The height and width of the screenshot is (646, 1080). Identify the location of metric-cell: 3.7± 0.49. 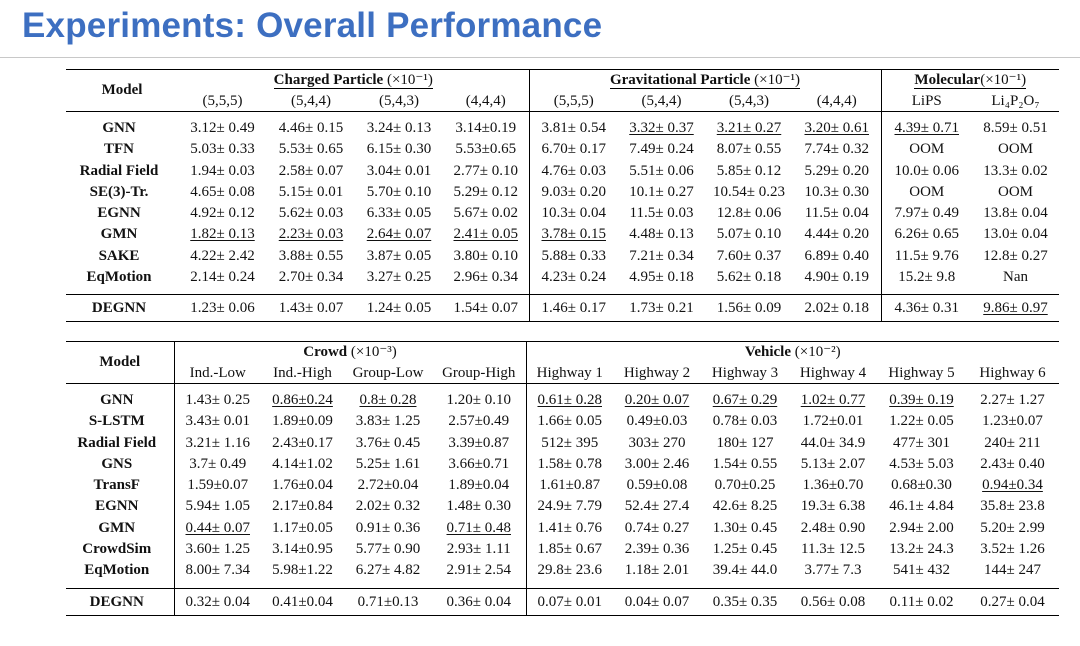
(217, 464).